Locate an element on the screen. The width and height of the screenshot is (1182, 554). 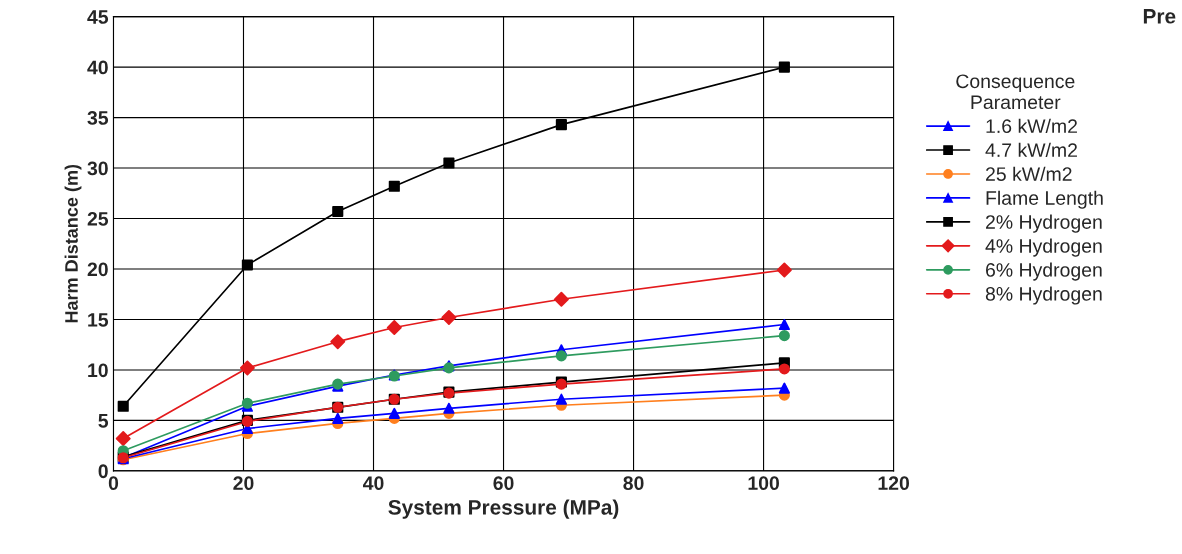
y-tick-label: 10 is located at coordinates (98, 370).